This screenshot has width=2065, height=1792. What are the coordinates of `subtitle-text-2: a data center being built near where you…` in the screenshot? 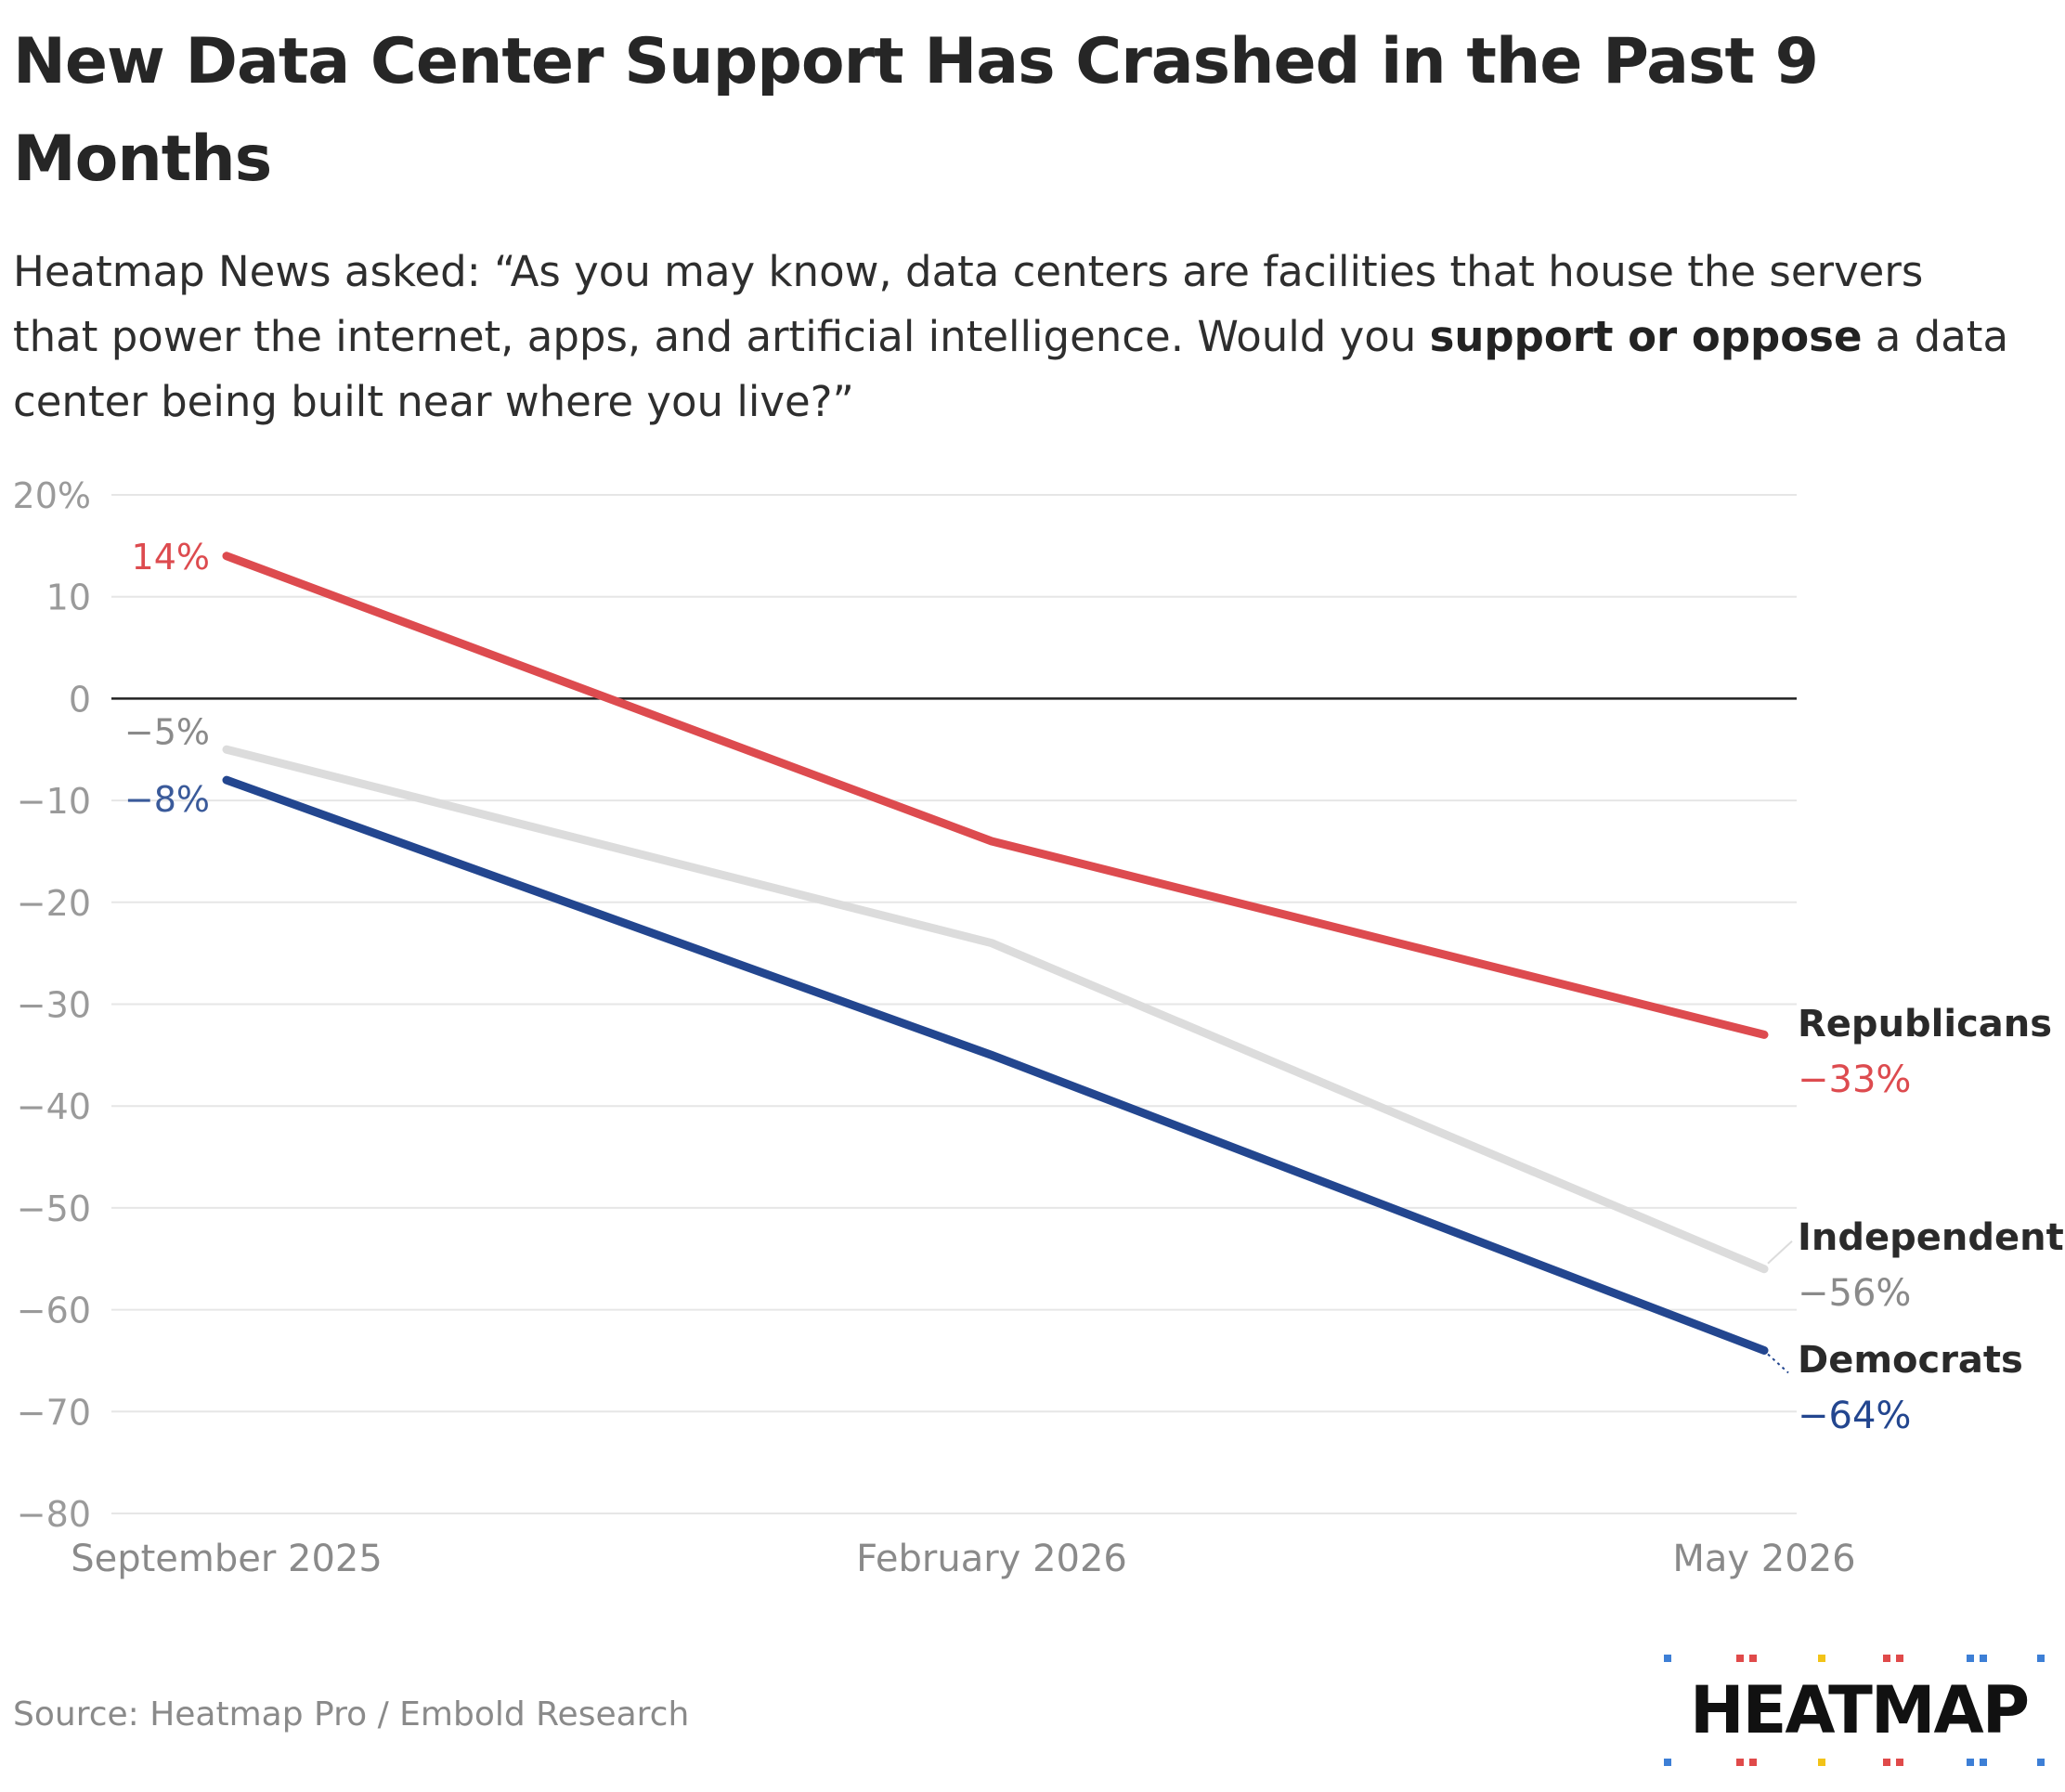 It's located at (1011, 369).